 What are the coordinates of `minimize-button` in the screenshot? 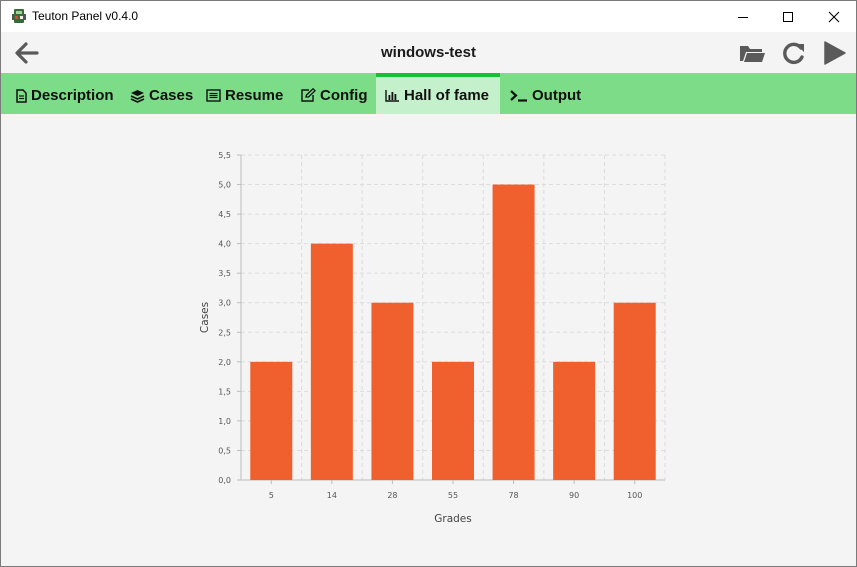 It's located at (743, 16).